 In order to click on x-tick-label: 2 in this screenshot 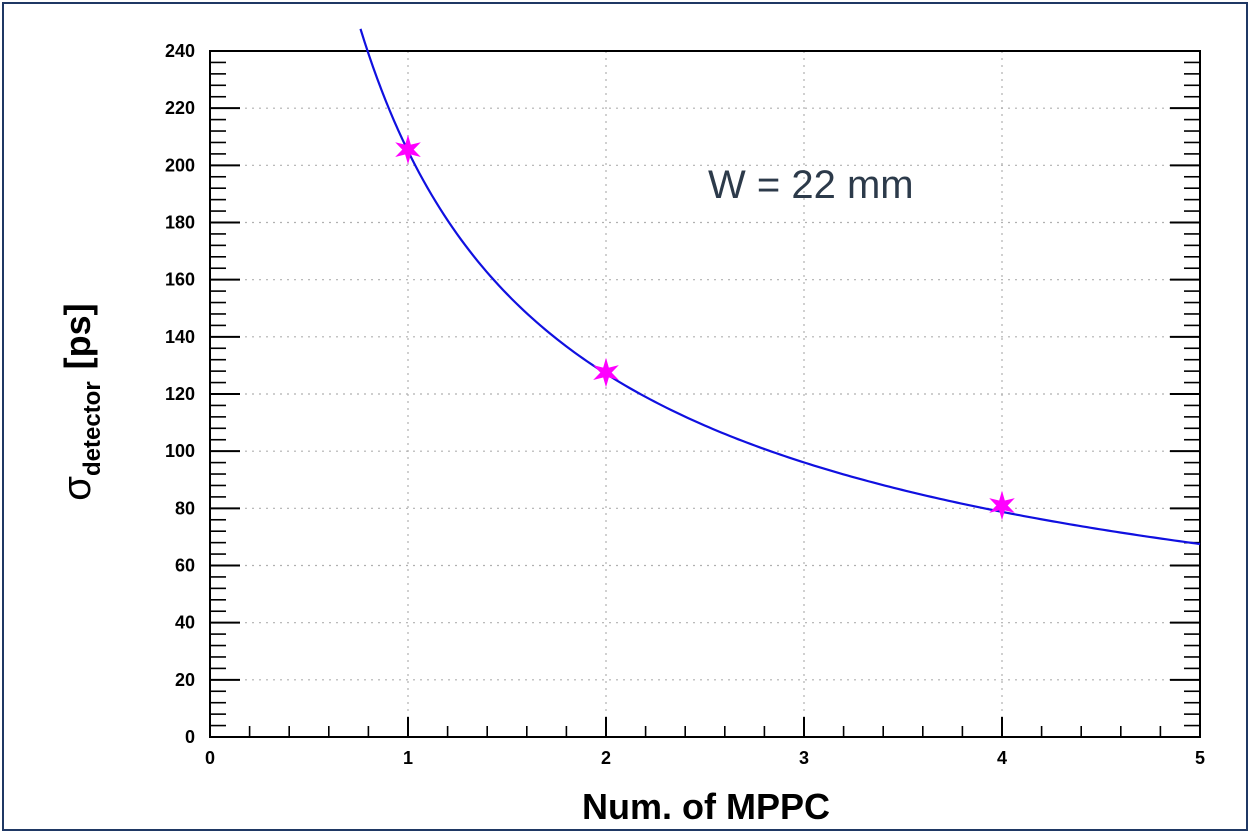, I will do `click(606, 758)`.